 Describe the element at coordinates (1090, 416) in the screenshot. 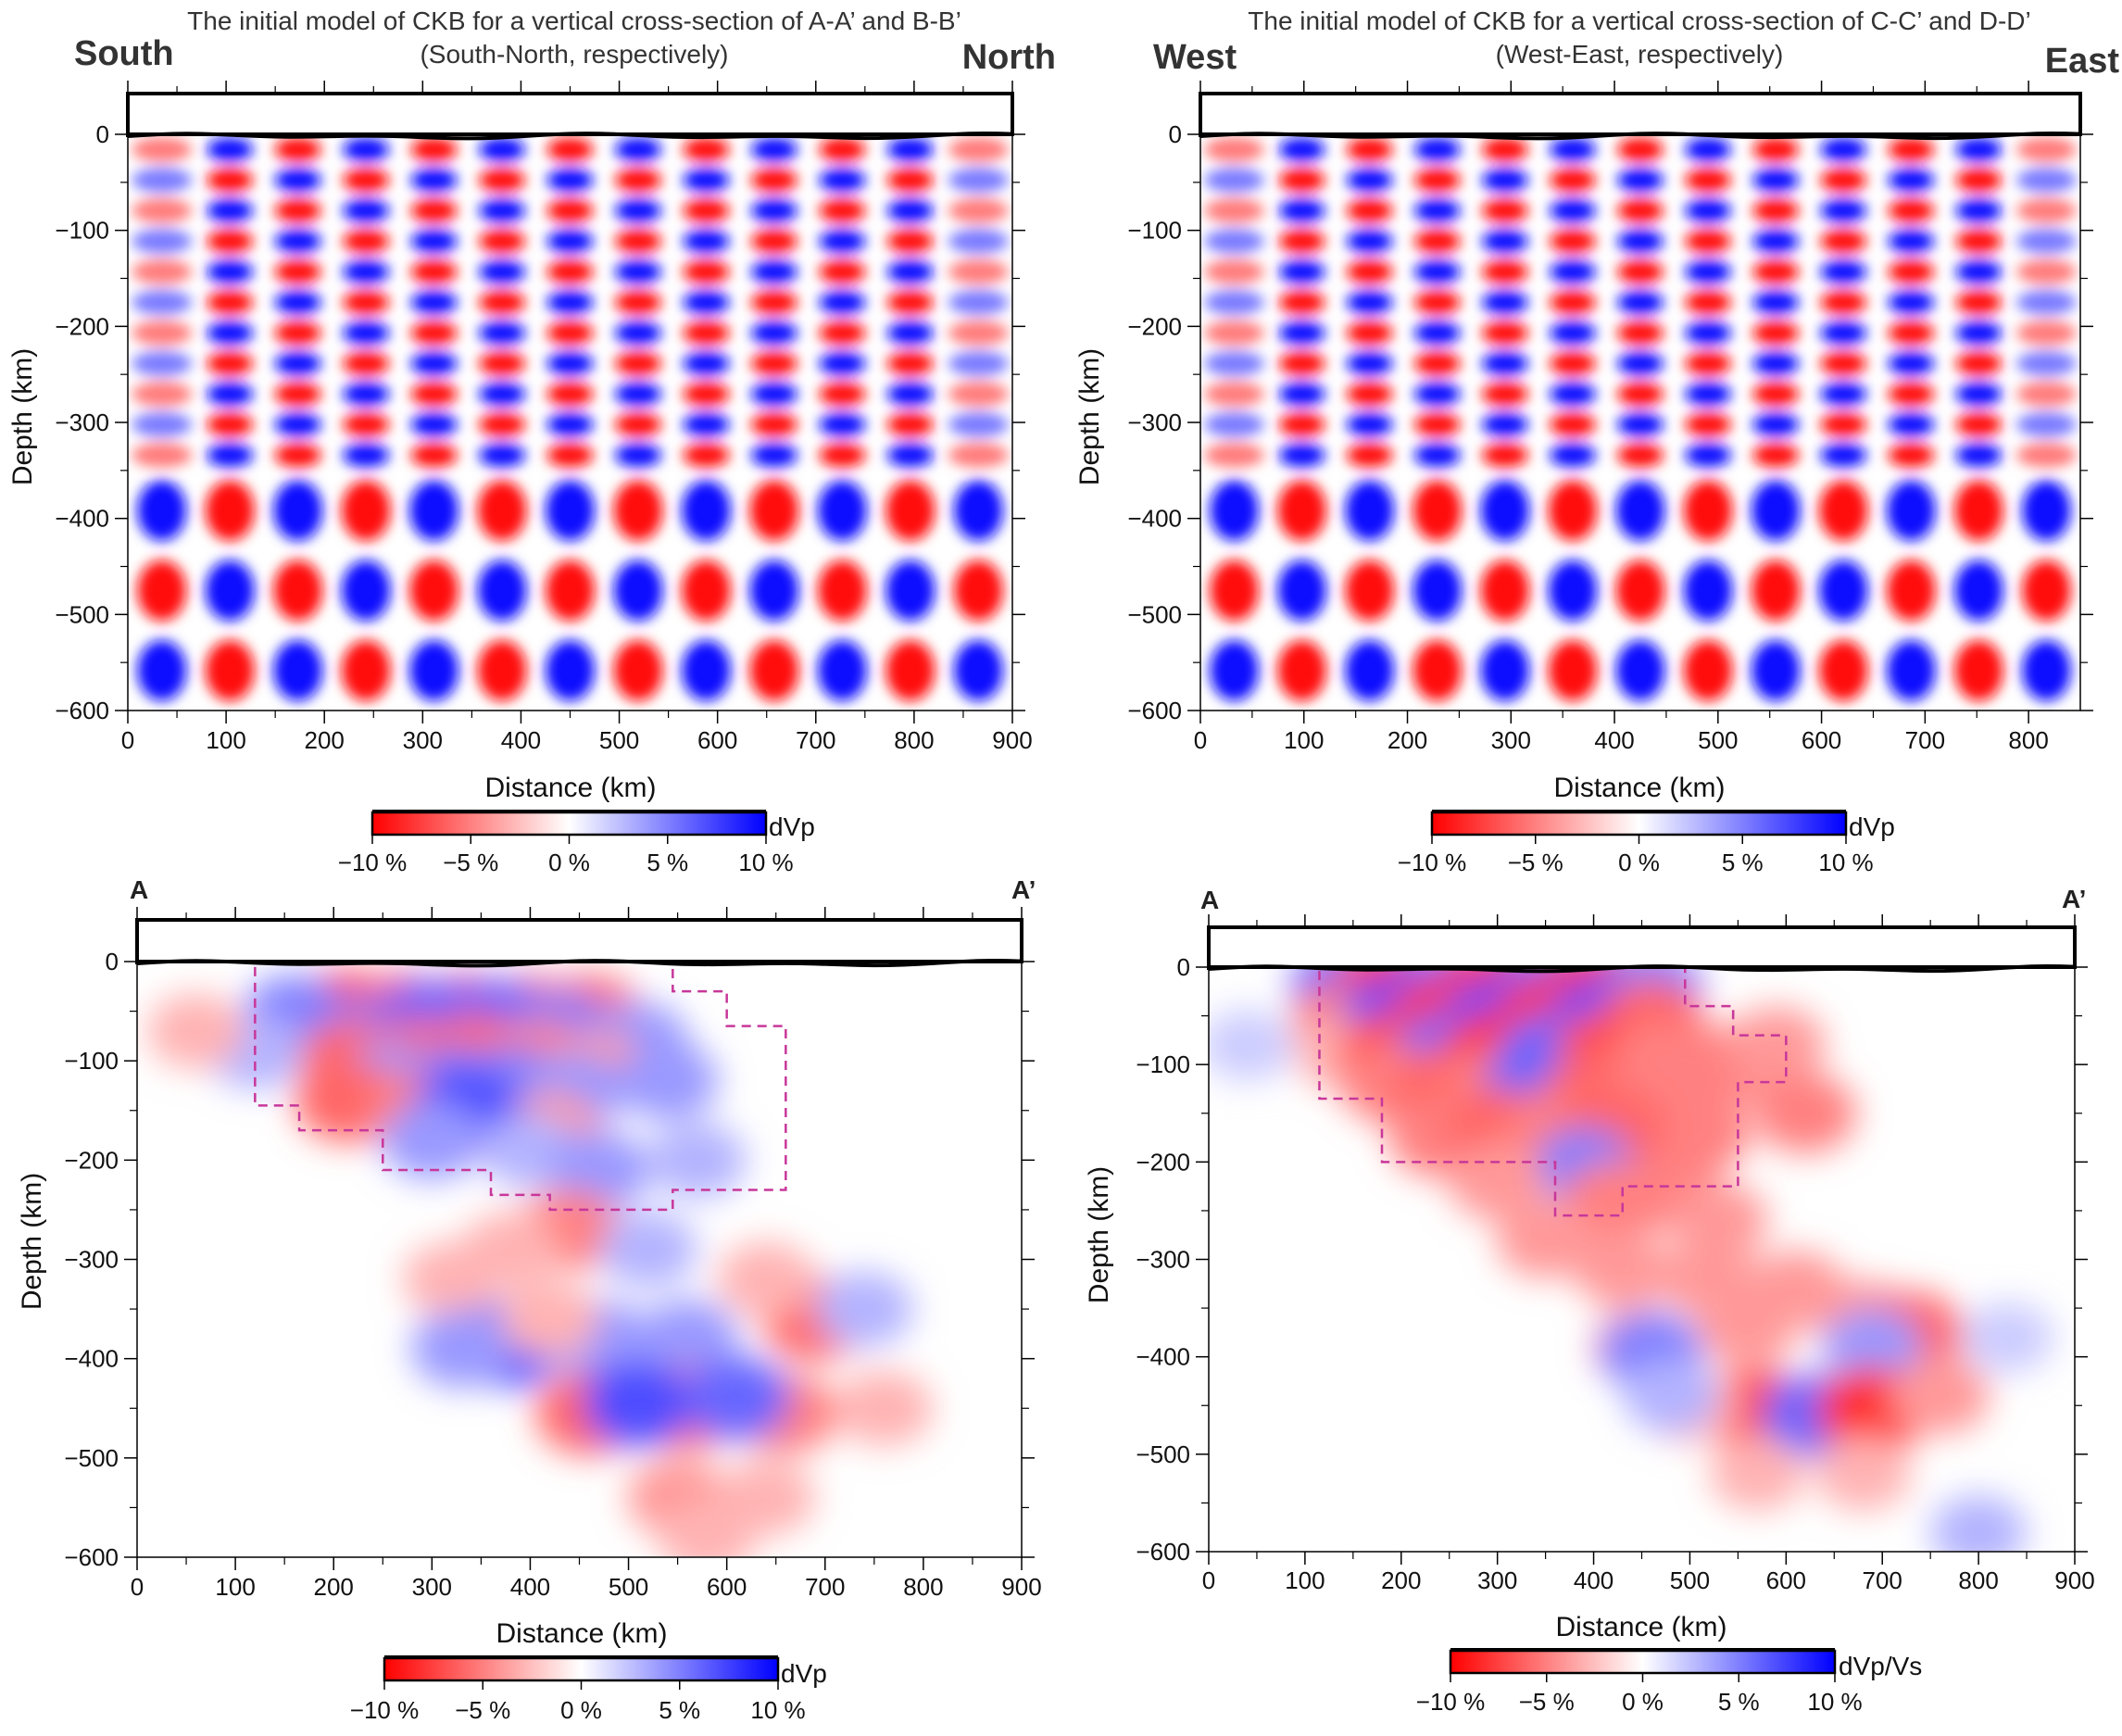

I see `y-axis-label: Depth (km)` at that location.